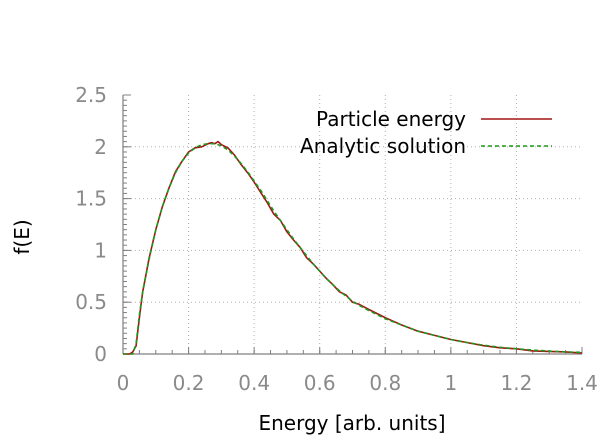 The width and height of the screenshot is (603, 437). I want to click on legend-label: Particle energy, so click(391, 119).